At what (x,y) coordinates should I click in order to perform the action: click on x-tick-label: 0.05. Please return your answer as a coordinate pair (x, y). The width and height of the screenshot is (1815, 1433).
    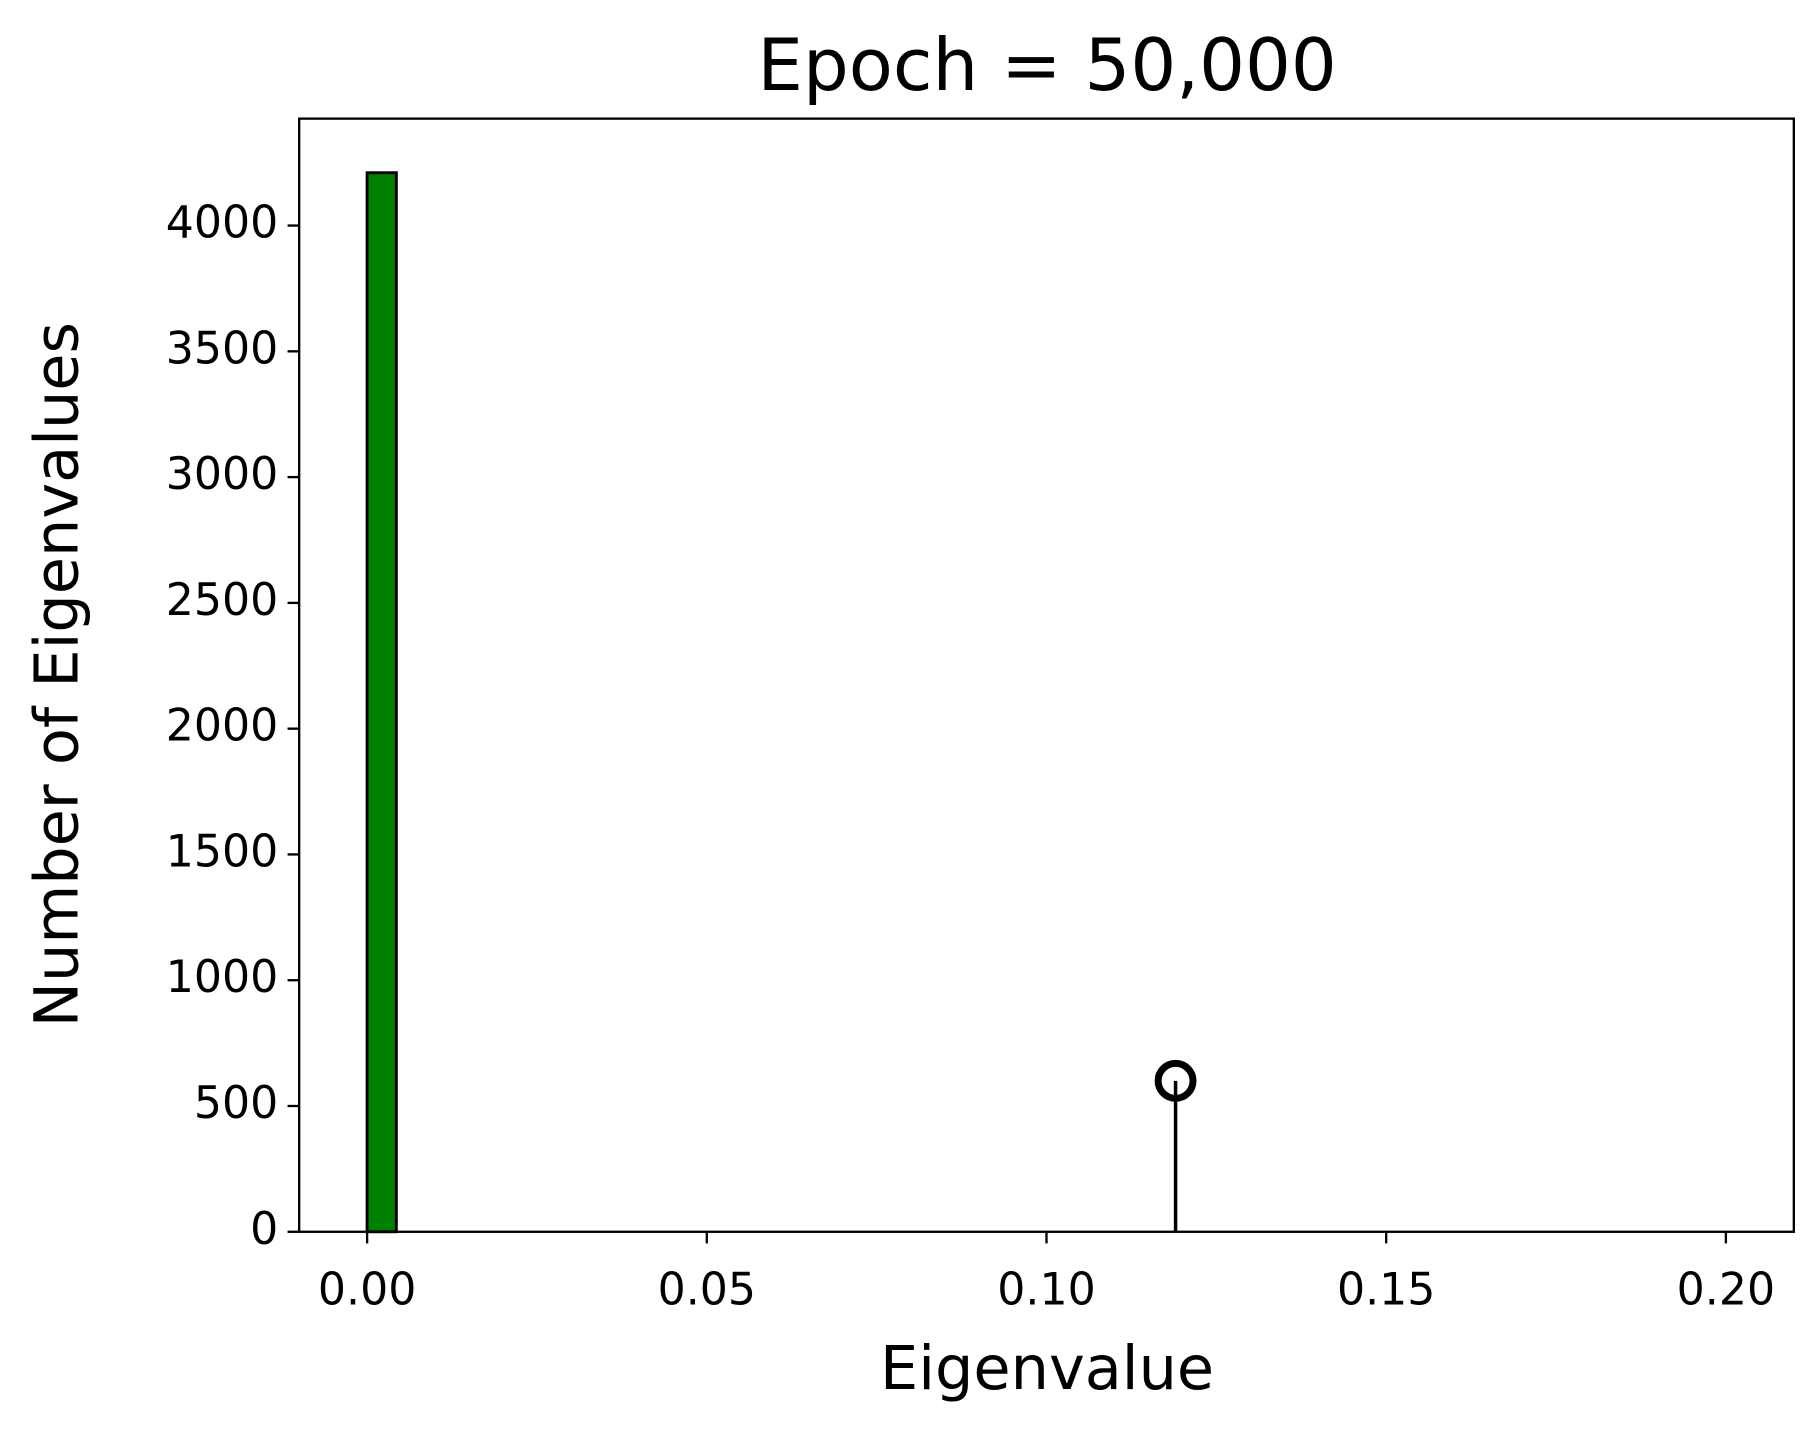
    Looking at the image, I should click on (707, 1289).